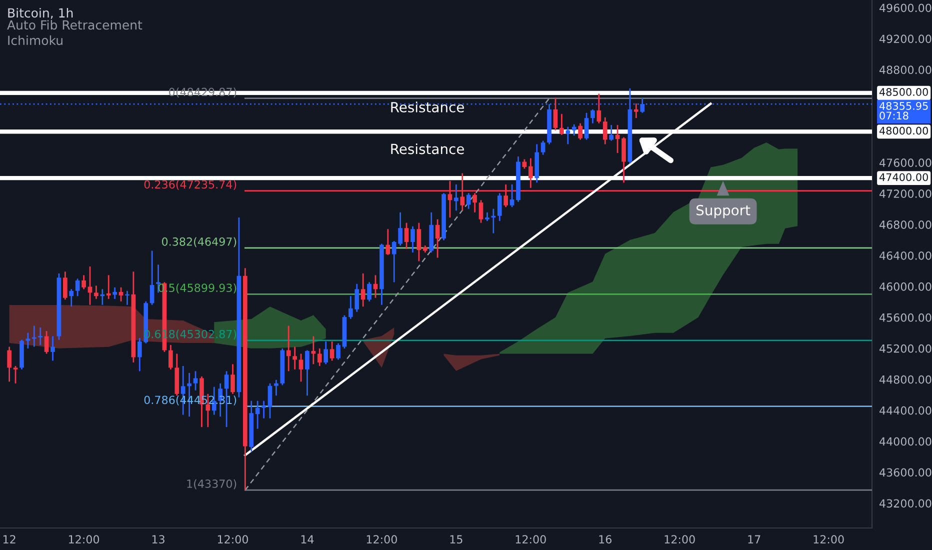 This screenshot has width=932, height=550. What do you see at coordinates (199, 242) in the screenshot?
I see `ref-line-label: 0.382(46497)` at bounding box center [199, 242].